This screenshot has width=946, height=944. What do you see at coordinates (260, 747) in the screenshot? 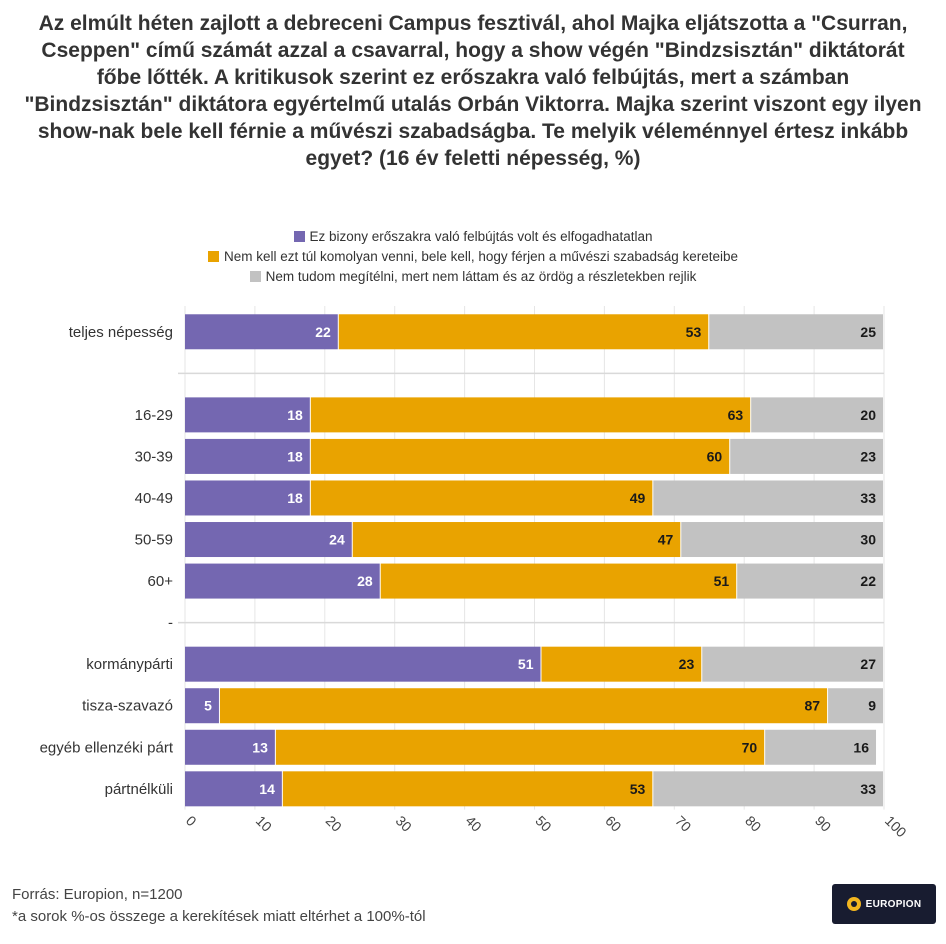
I see `data-label: 13` at bounding box center [260, 747].